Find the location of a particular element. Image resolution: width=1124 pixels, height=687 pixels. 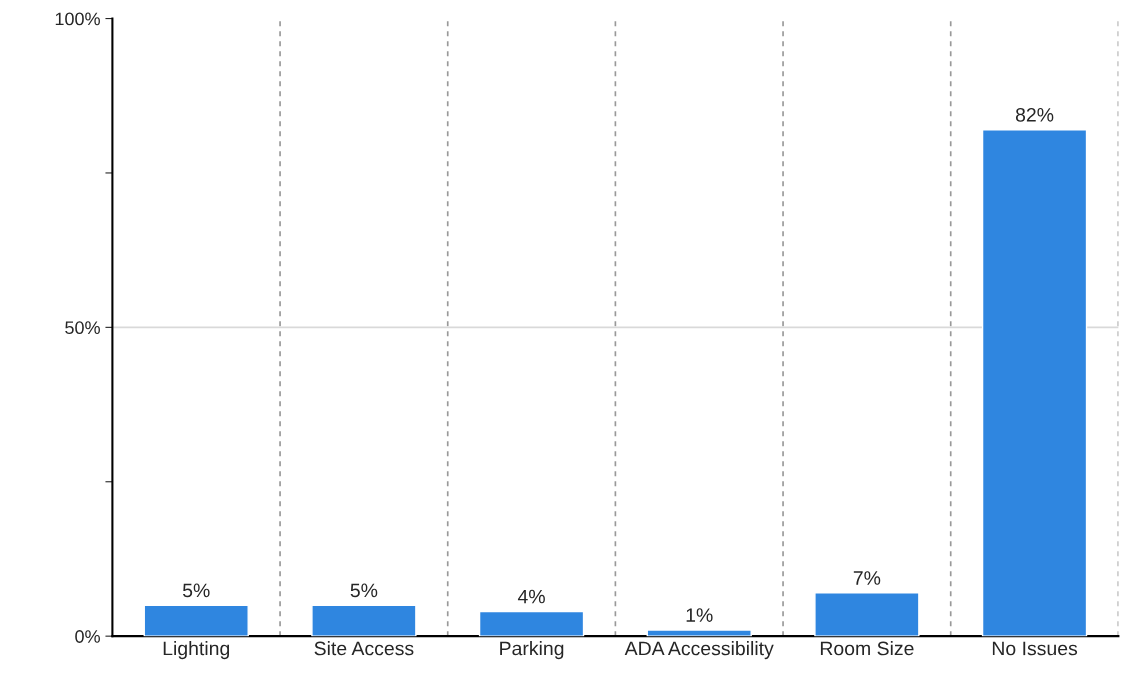

y-tick-label: 0% is located at coordinates (87, 636).